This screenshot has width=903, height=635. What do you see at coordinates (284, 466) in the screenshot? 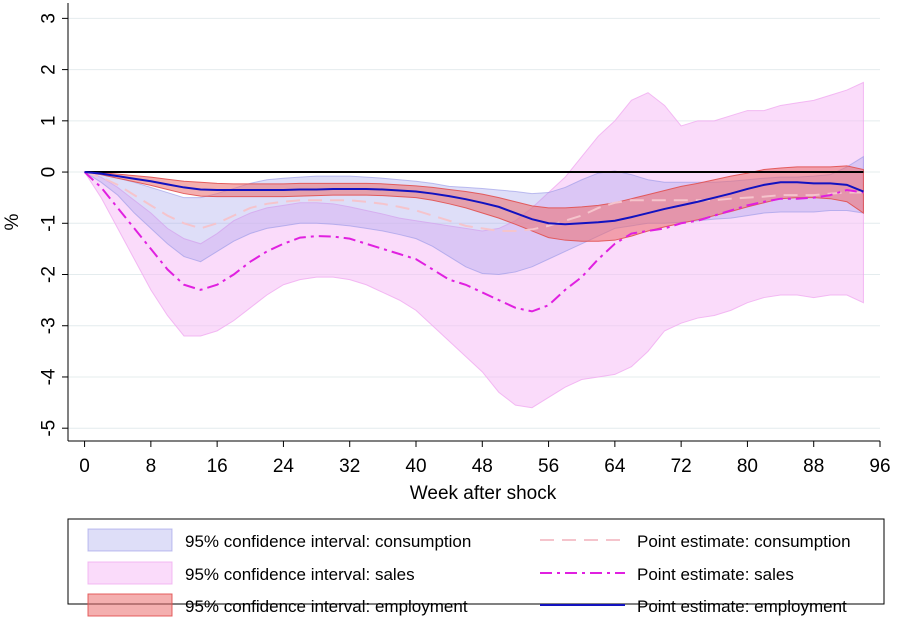
I see `x-tick-label: 24` at bounding box center [284, 466].